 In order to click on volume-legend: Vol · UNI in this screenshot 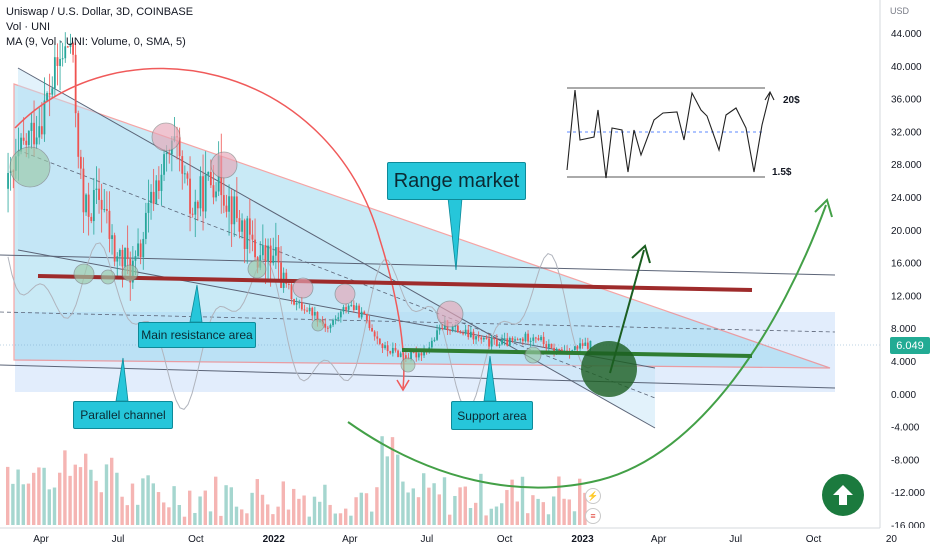, I will do `click(28, 27)`.